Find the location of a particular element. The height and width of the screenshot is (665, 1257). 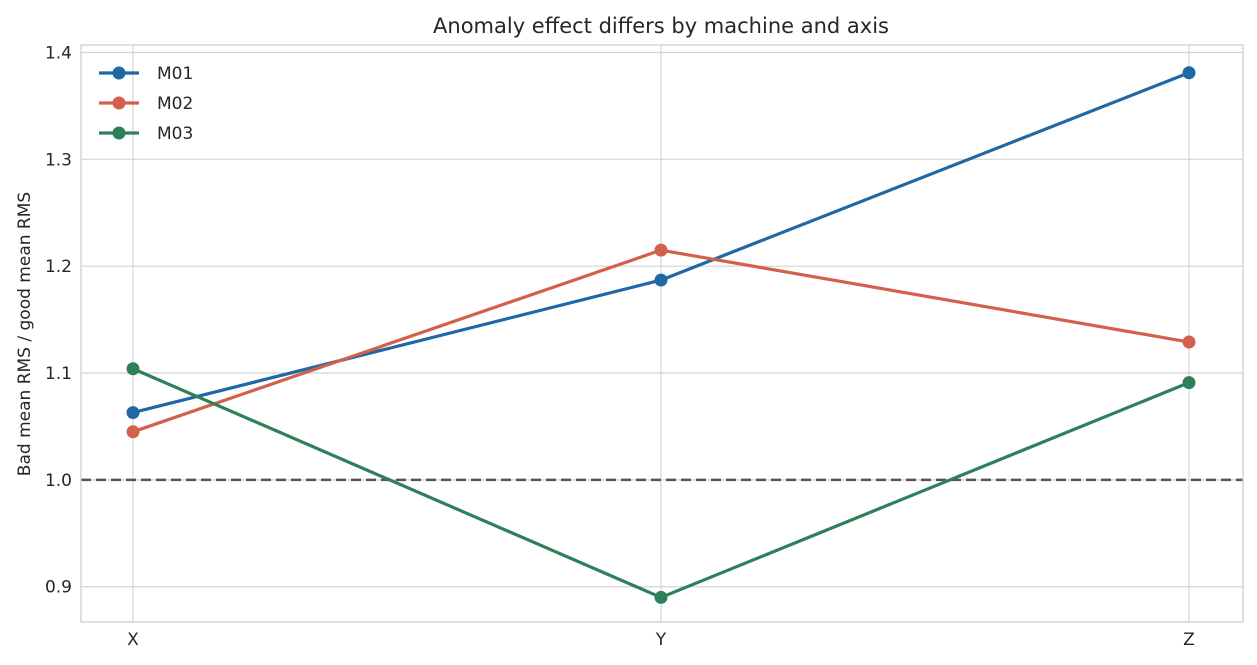

x-tick-labels: X Y Z is located at coordinates (661, 640).